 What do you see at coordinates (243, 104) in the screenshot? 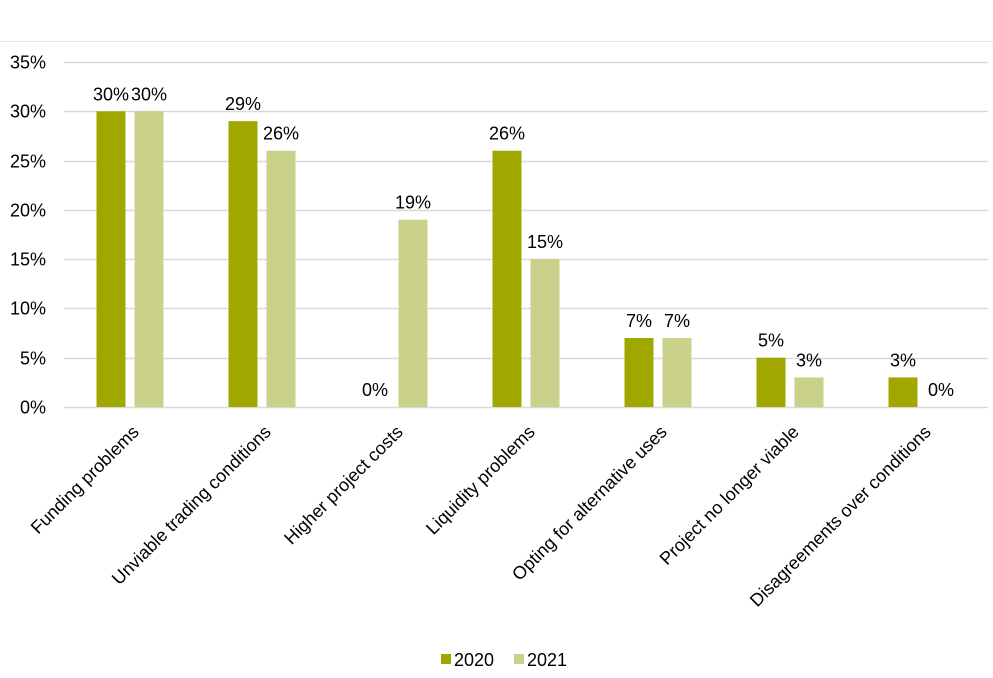
I see `data-label: 29%` at bounding box center [243, 104].